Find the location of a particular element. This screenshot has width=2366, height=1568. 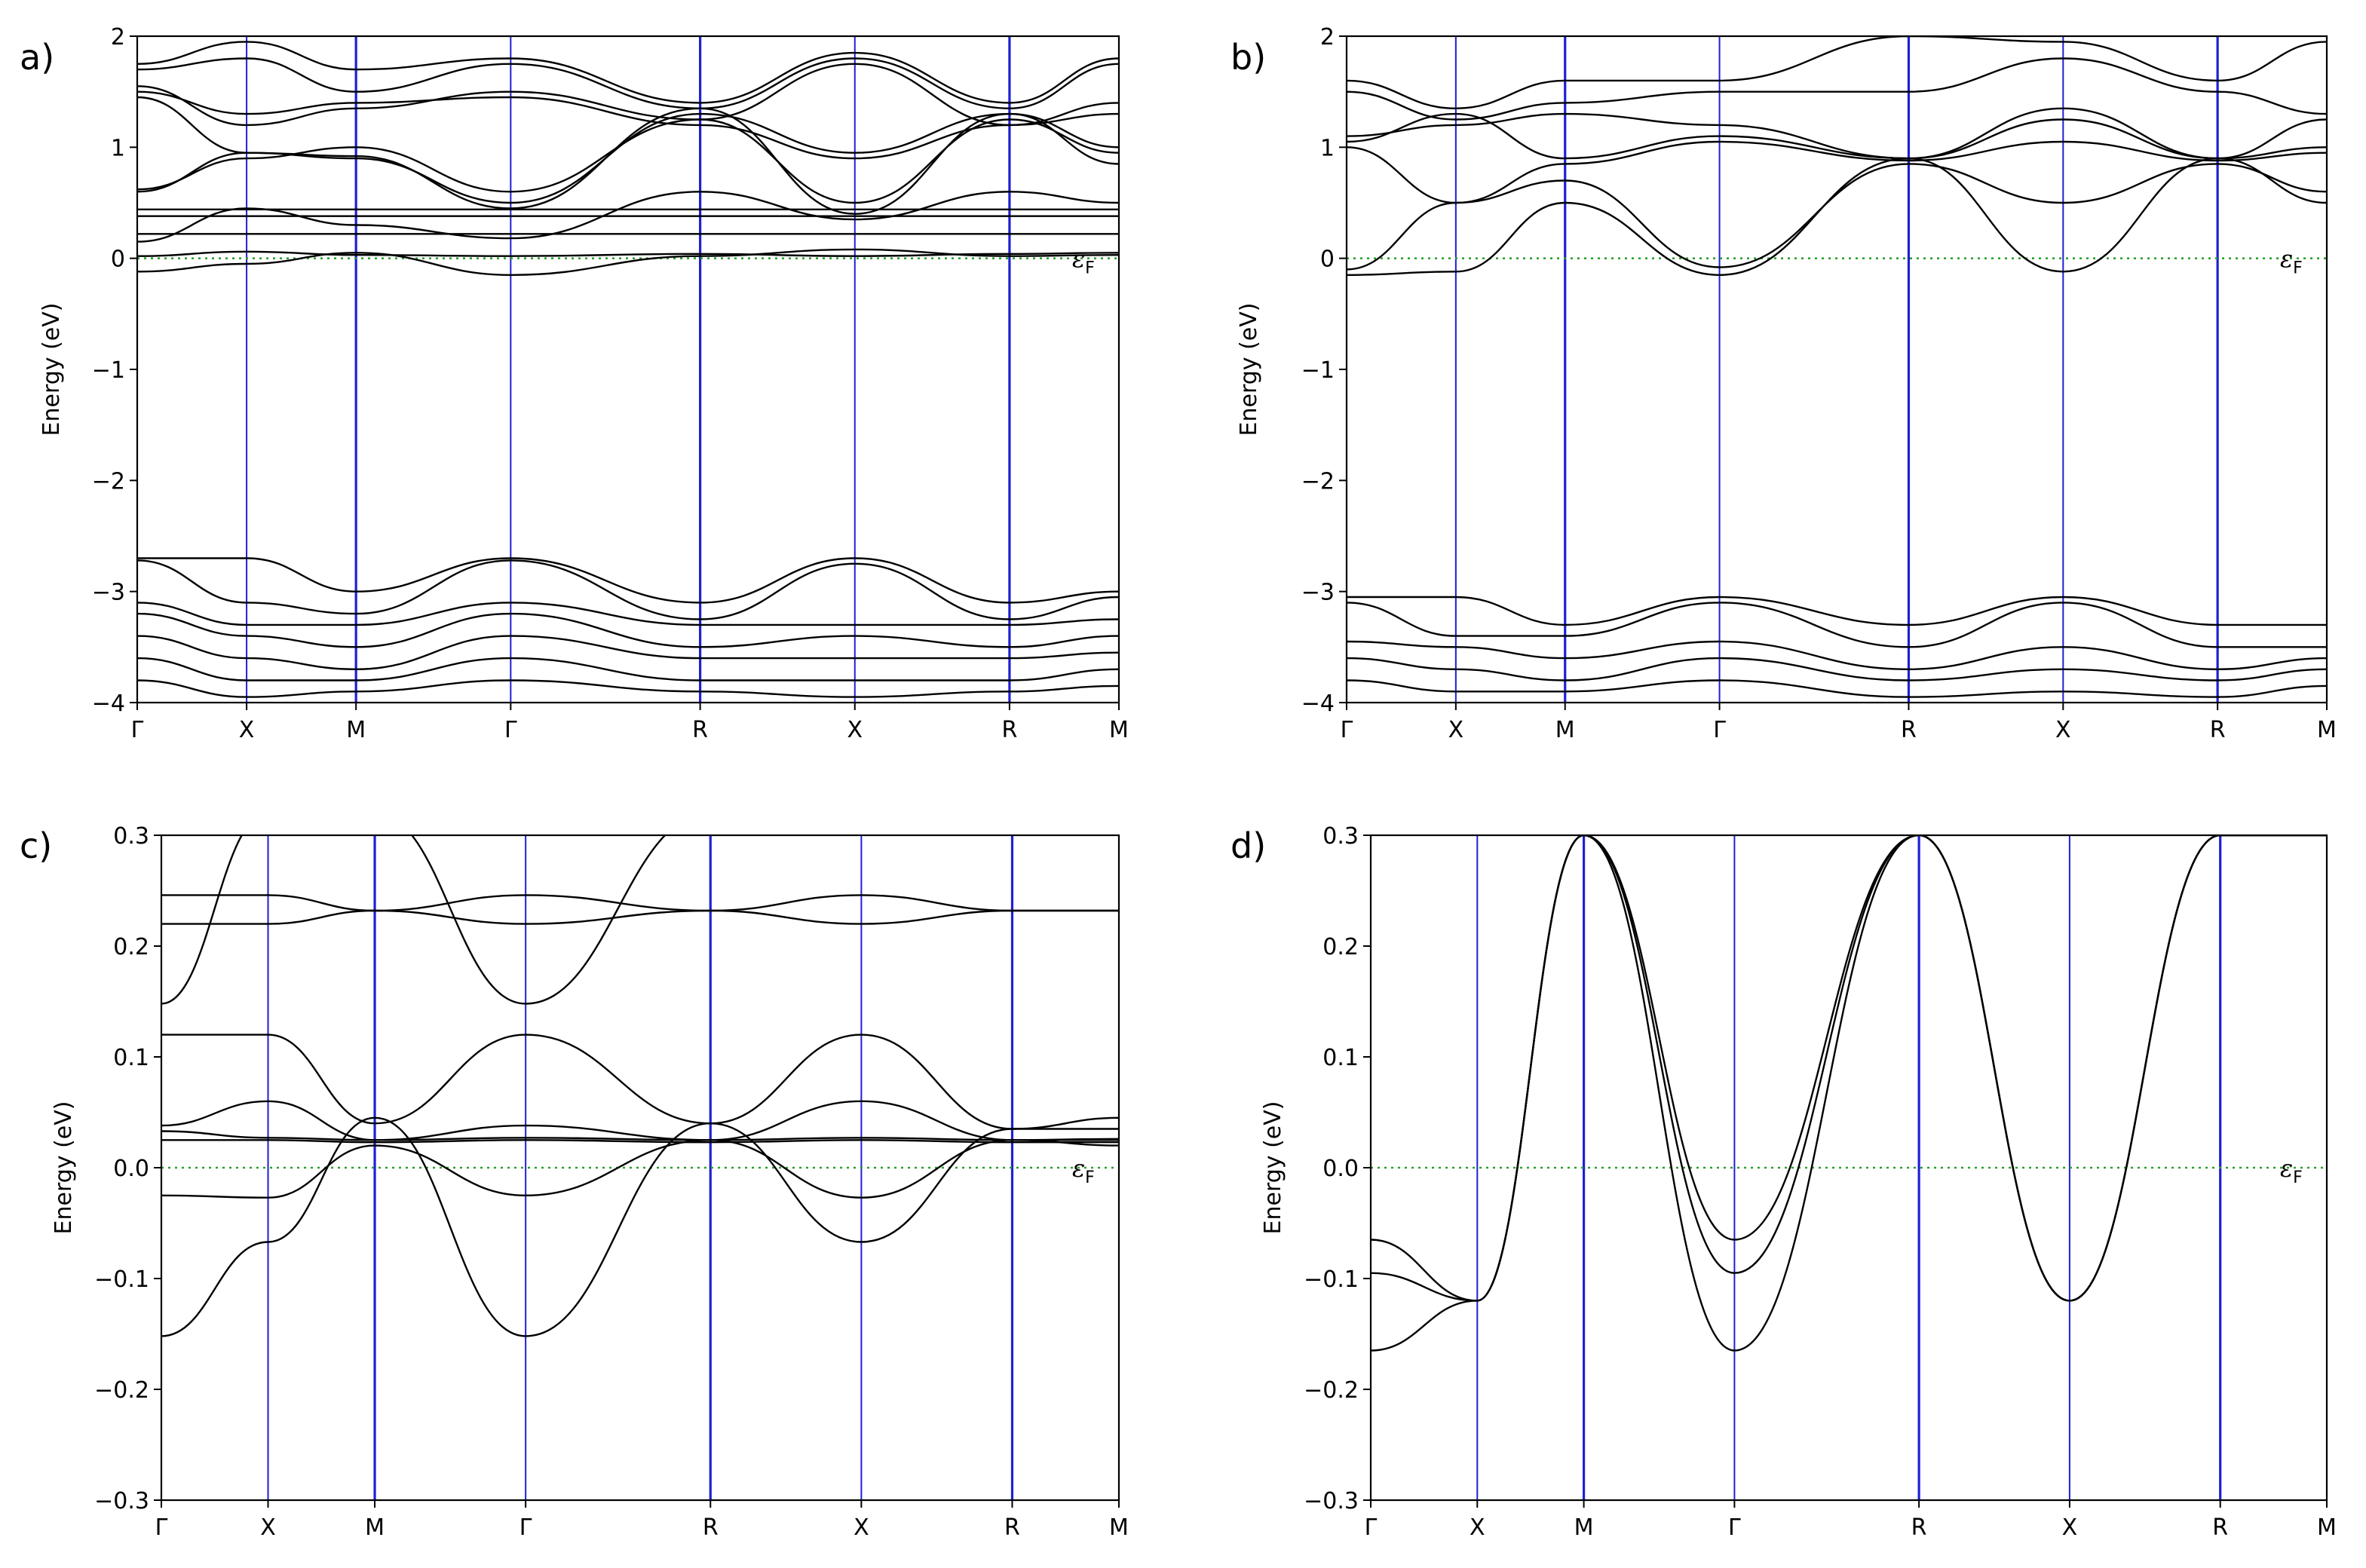

y-tick-label: −3 is located at coordinates (1318, 593).